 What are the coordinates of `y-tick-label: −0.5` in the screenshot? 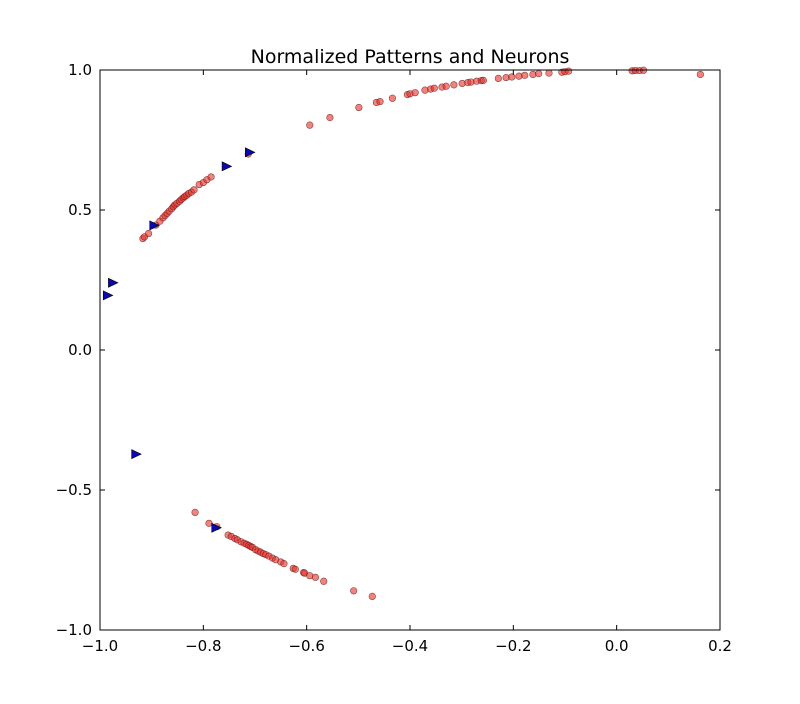 It's located at (74, 490).